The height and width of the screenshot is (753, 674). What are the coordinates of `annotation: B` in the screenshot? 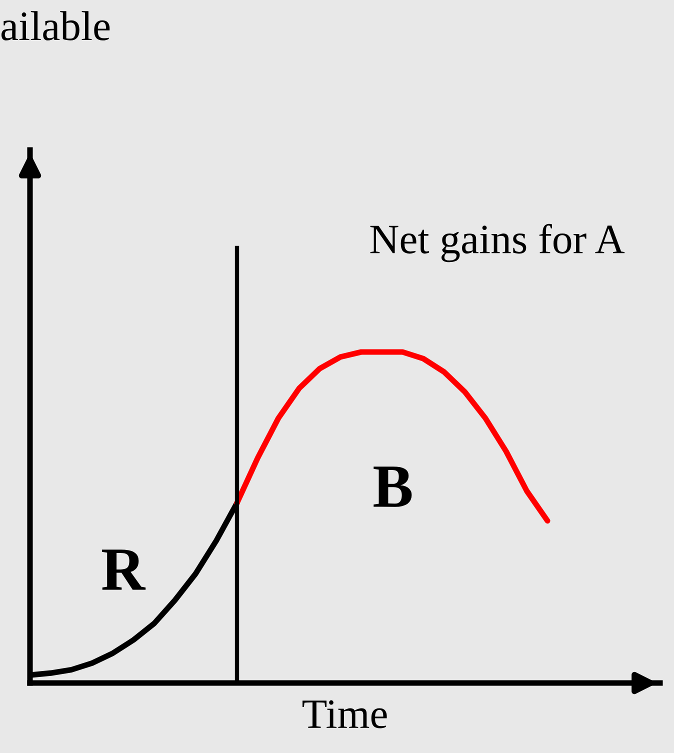 It's located at (393, 486).